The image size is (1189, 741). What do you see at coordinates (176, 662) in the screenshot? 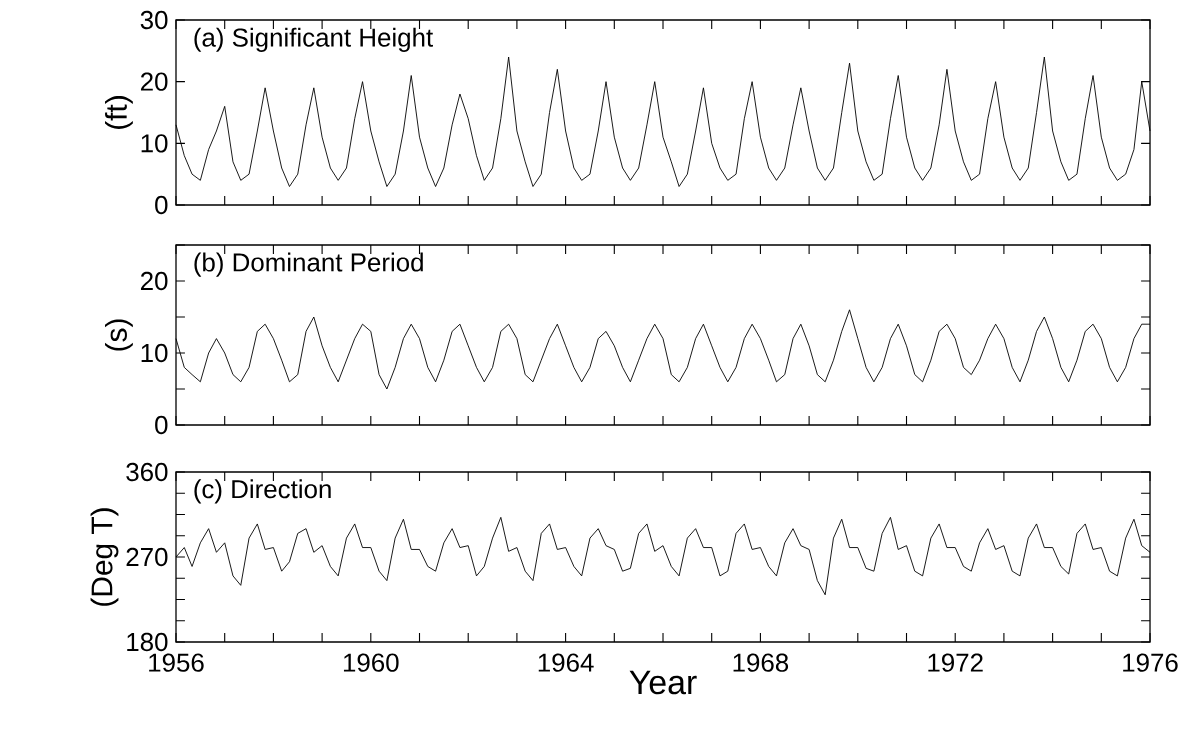
I see `x-tick-label: 1956` at bounding box center [176, 662].